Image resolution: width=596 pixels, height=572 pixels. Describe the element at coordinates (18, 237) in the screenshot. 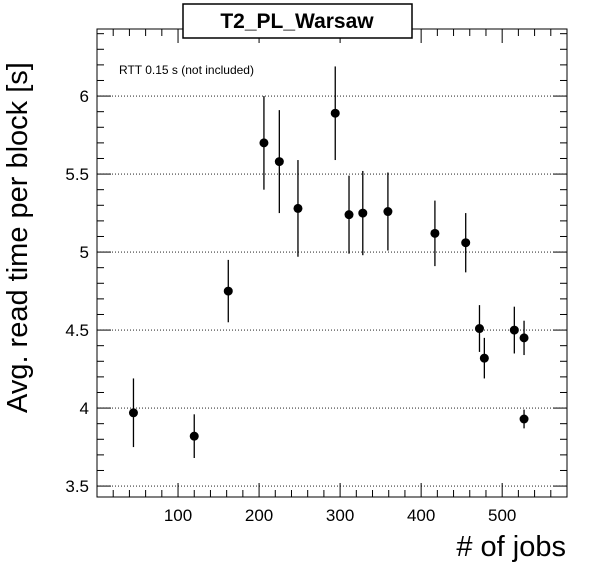

I see `y-axis-title: Avg. read time per block [s]` at that location.